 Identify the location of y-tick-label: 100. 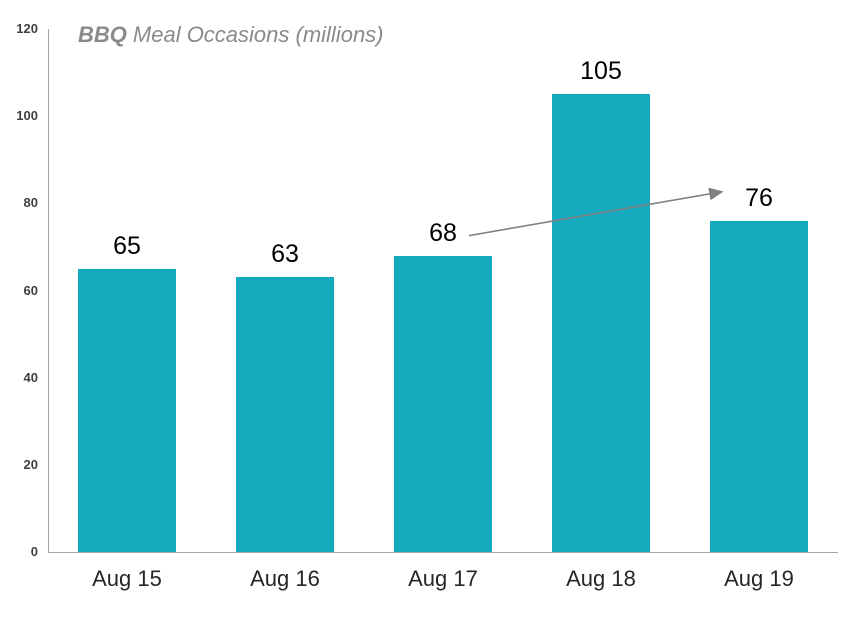
(27, 116).